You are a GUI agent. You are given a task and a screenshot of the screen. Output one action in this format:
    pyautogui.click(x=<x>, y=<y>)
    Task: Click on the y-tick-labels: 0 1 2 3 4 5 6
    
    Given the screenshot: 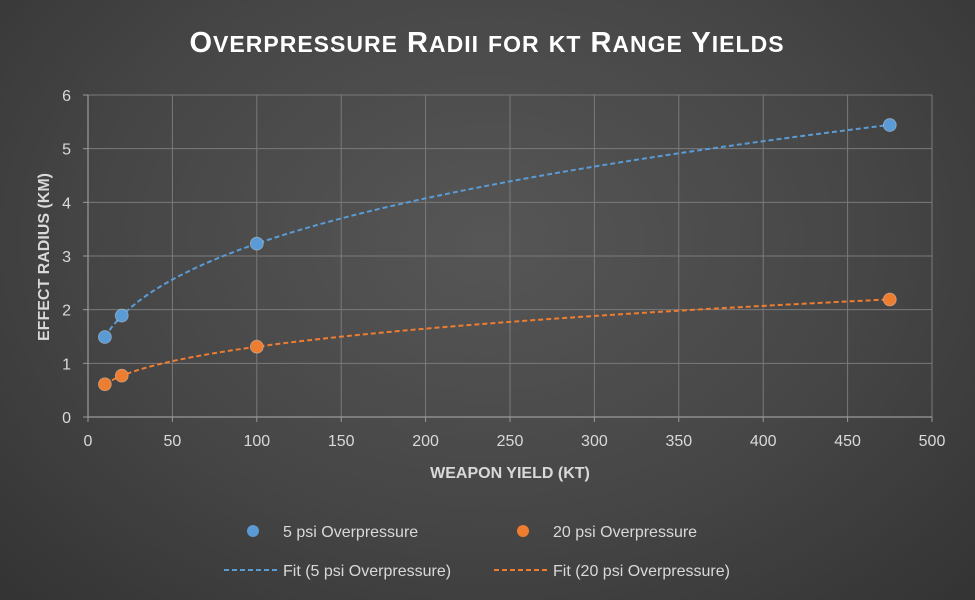 What is the action you would take?
    pyautogui.click(x=66, y=257)
    